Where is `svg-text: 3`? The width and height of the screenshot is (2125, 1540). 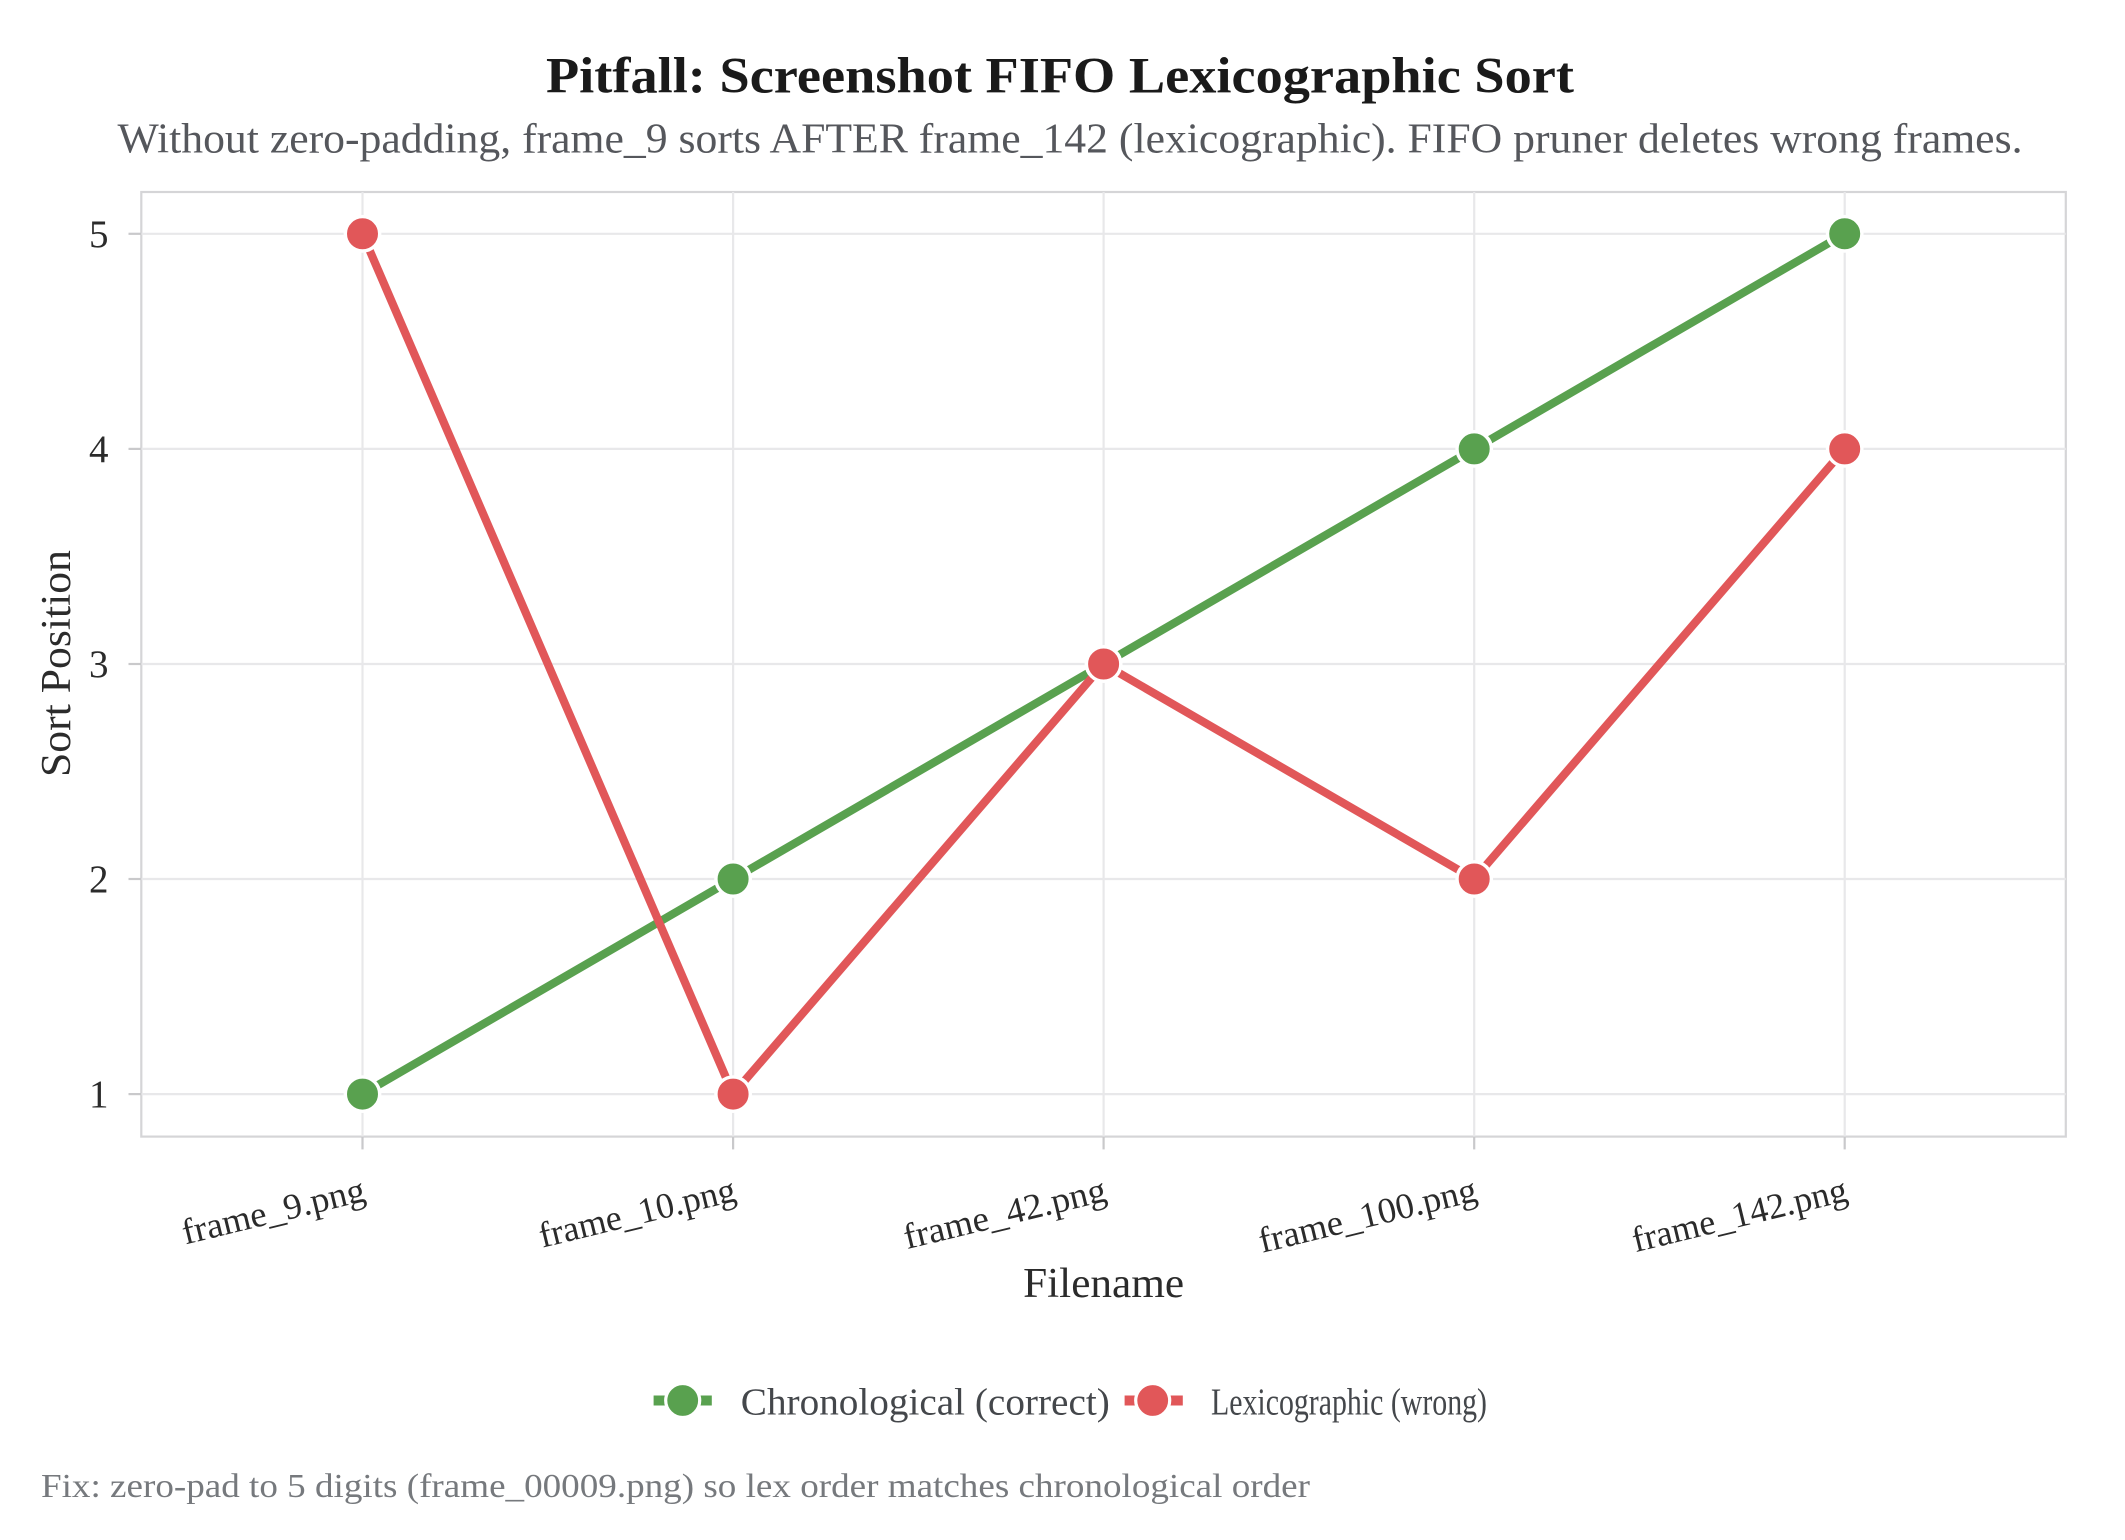 svg-text: 3 is located at coordinates (99, 664).